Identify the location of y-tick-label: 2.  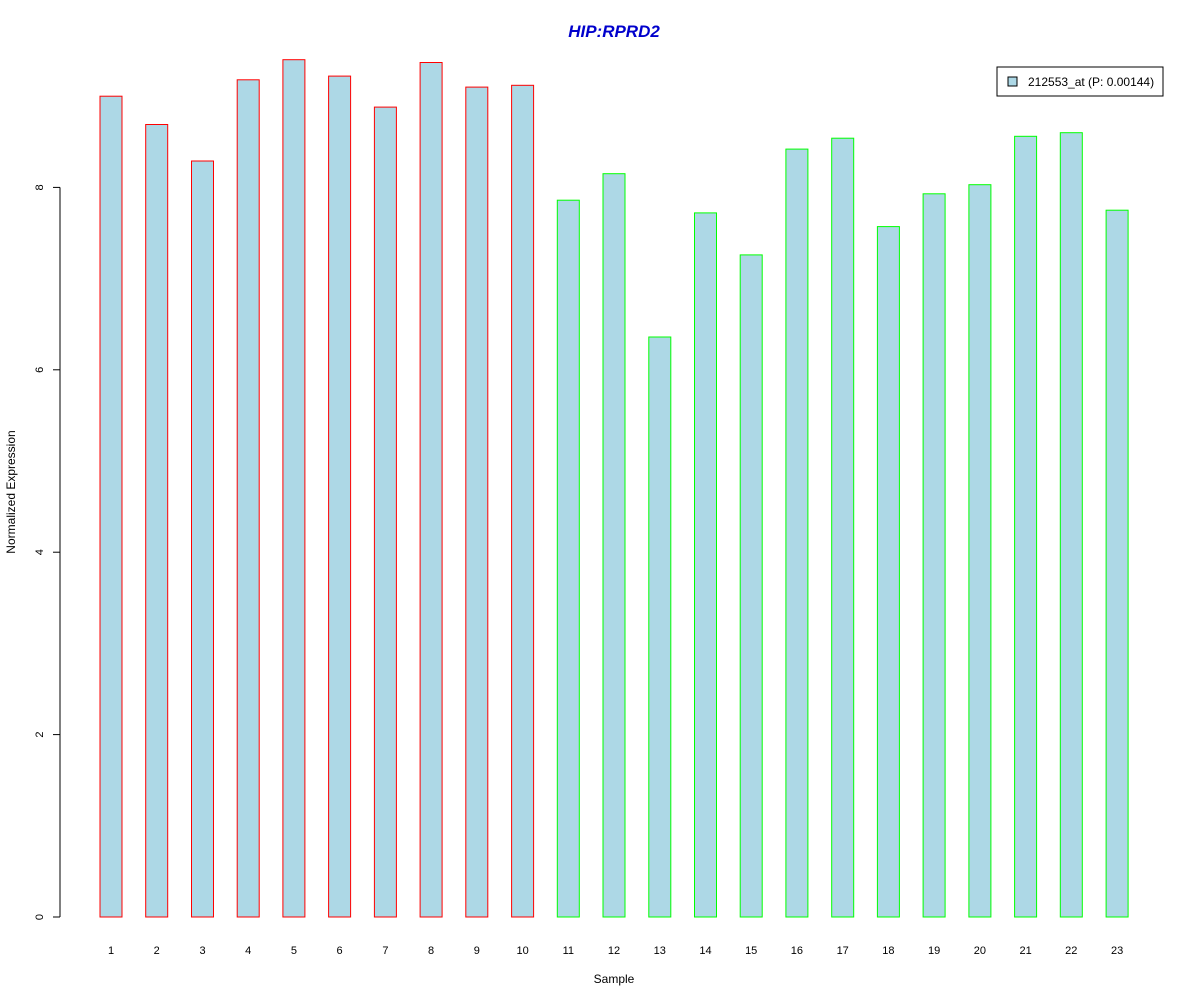
(40, 735).